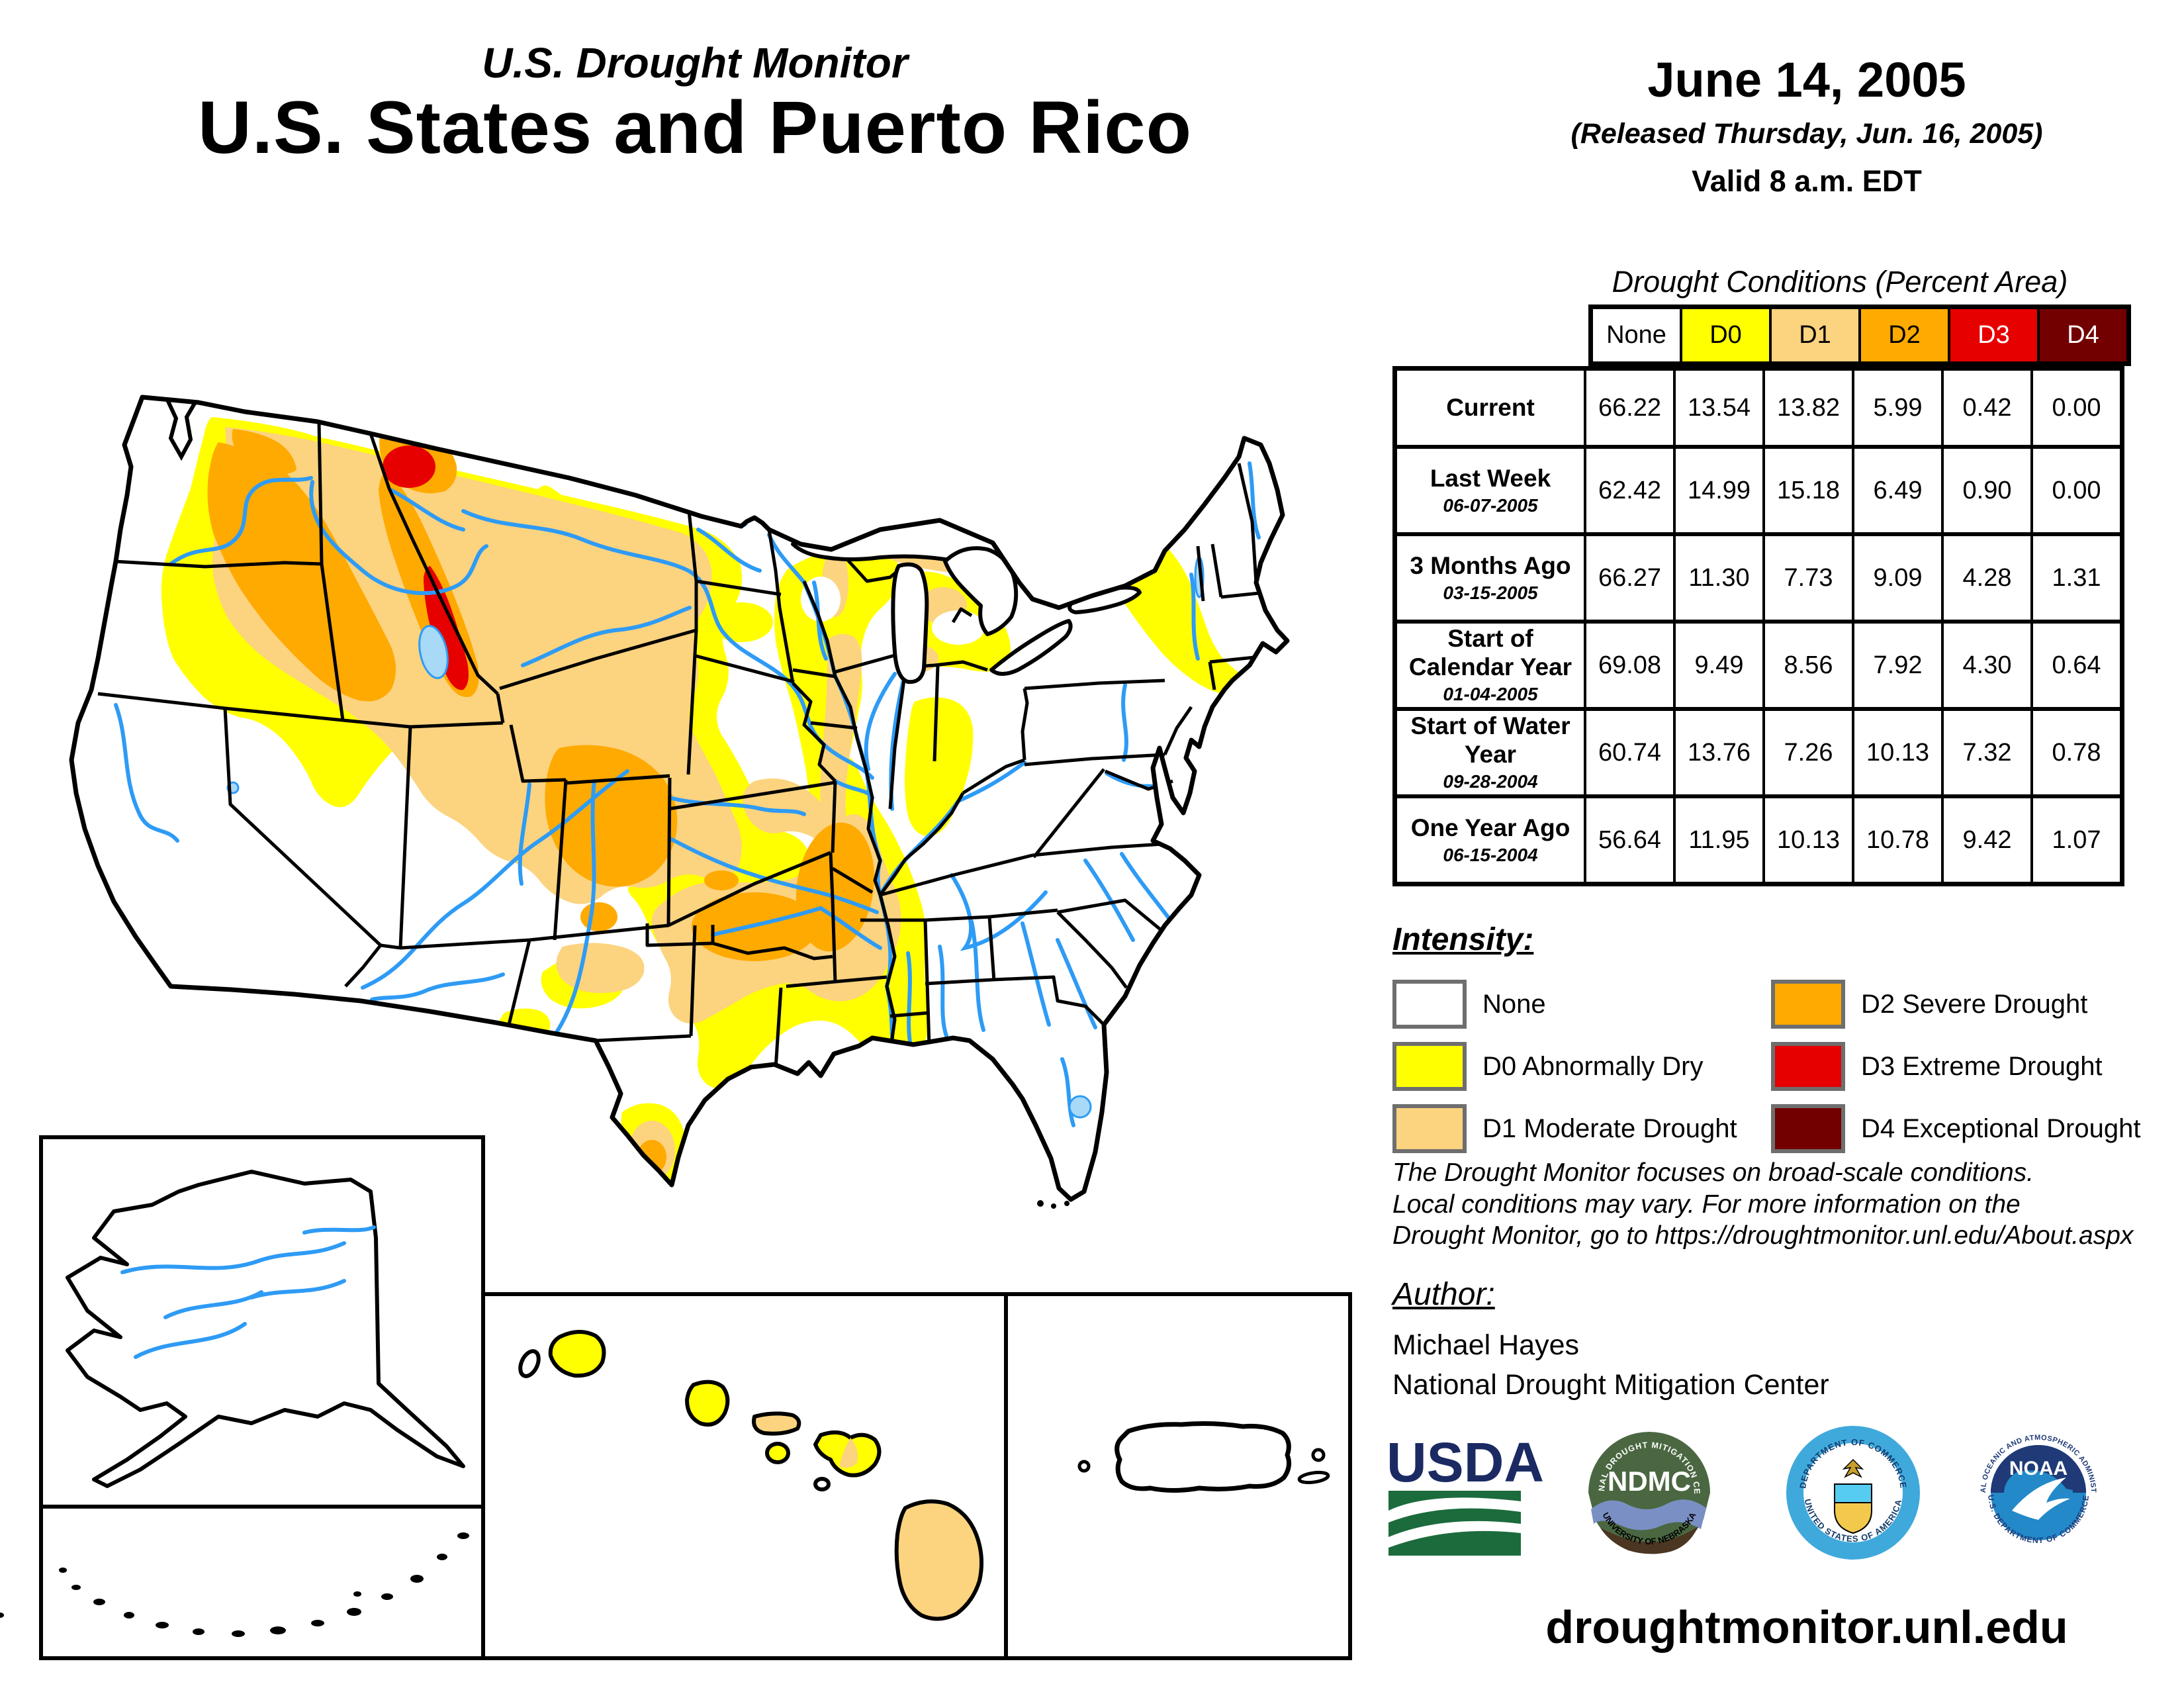 The width and height of the screenshot is (2184, 1688). What do you see at coordinates (1084, 1466) in the screenshot?
I see `mona` at bounding box center [1084, 1466].